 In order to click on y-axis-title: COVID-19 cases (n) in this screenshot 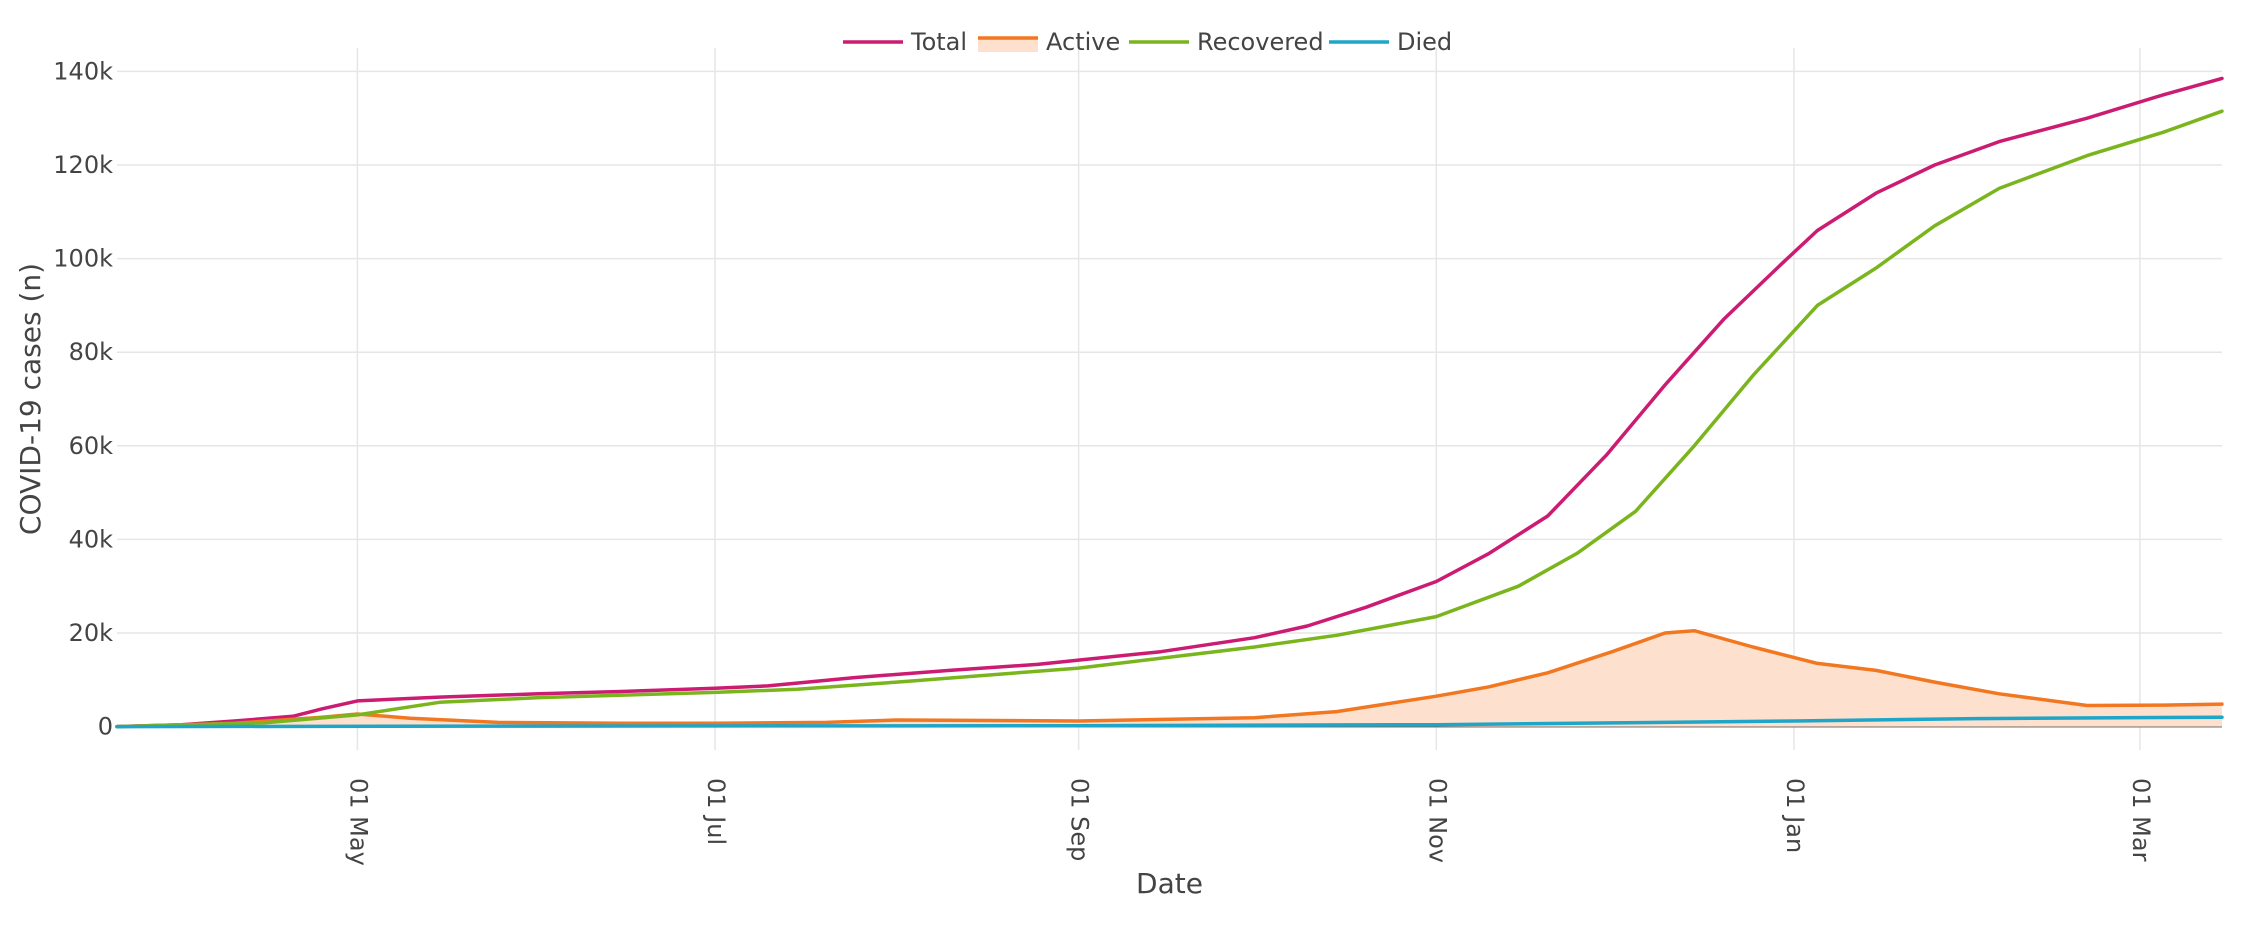, I will do `click(30, 399)`.